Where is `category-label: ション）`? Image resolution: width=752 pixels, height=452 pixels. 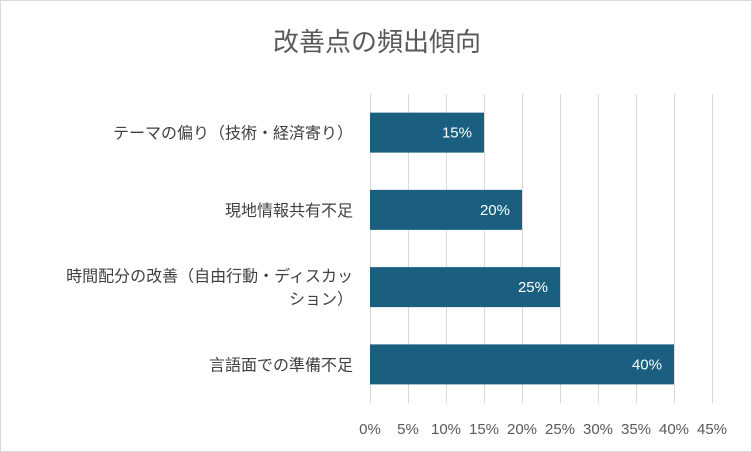 category-label: ション） is located at coordinates (321, 300).